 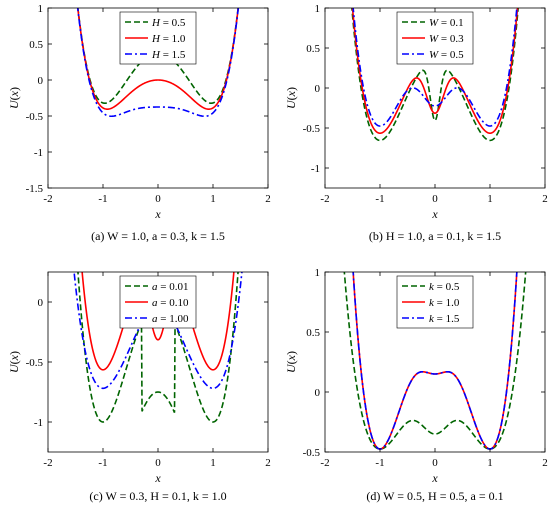 What do you see at coordinates (168, 55) in the screenshot?
I see `legend-entry: H = 1.5` at bounding box center [168, 55].